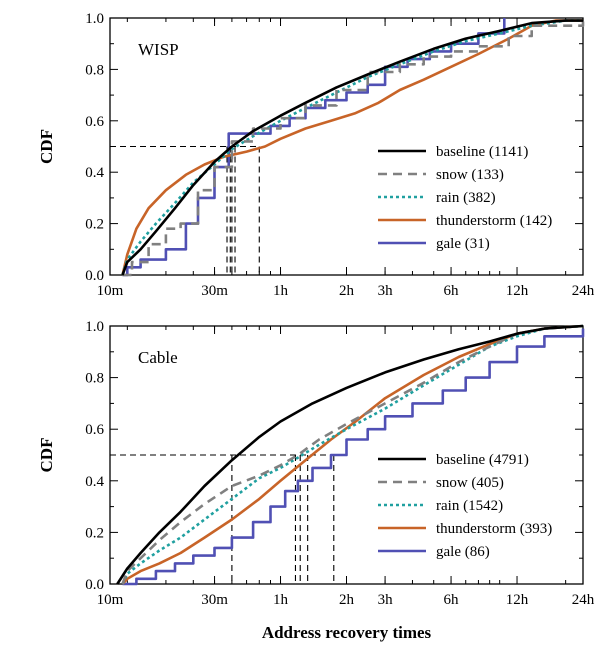 This screenshot has width=605, height=654. What do you see at coordinates (94, 173) in the screenshot?
I see `panel-1-y-tick-label: 0.4` at bounding box center [94, 173].